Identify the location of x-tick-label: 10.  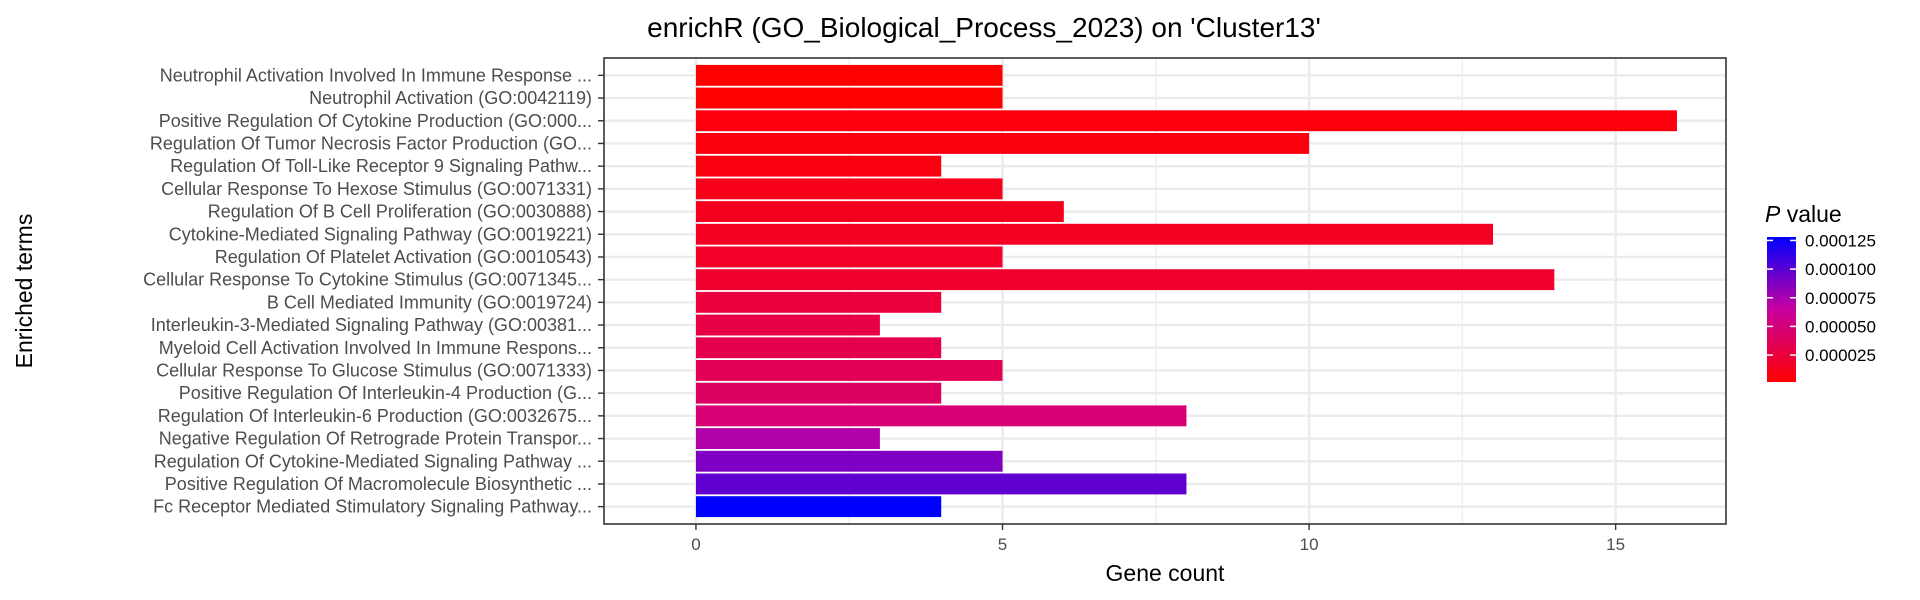
(1309, 544).